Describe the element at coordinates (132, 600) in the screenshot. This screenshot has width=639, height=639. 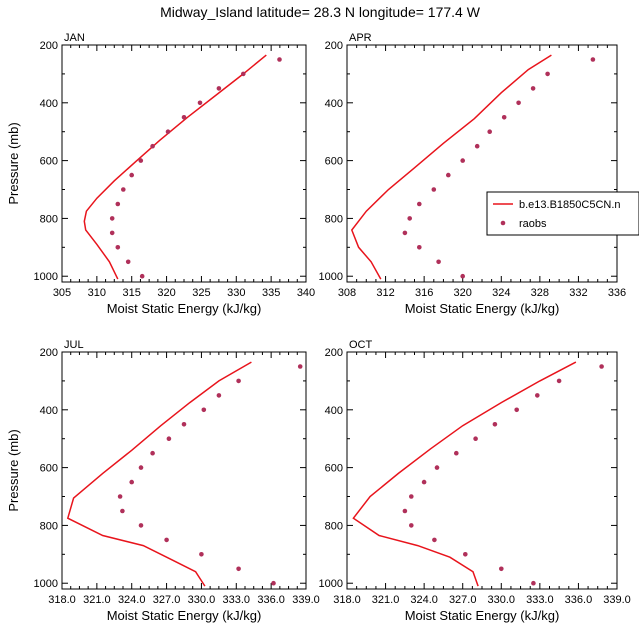
I see `x-tick-label: 324.0` at that location.